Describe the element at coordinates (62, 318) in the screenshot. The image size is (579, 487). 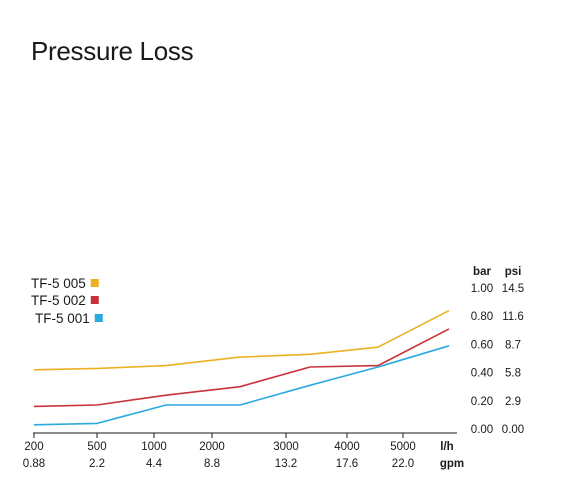
I see `legend-label-2: TF-5 001` at that location.